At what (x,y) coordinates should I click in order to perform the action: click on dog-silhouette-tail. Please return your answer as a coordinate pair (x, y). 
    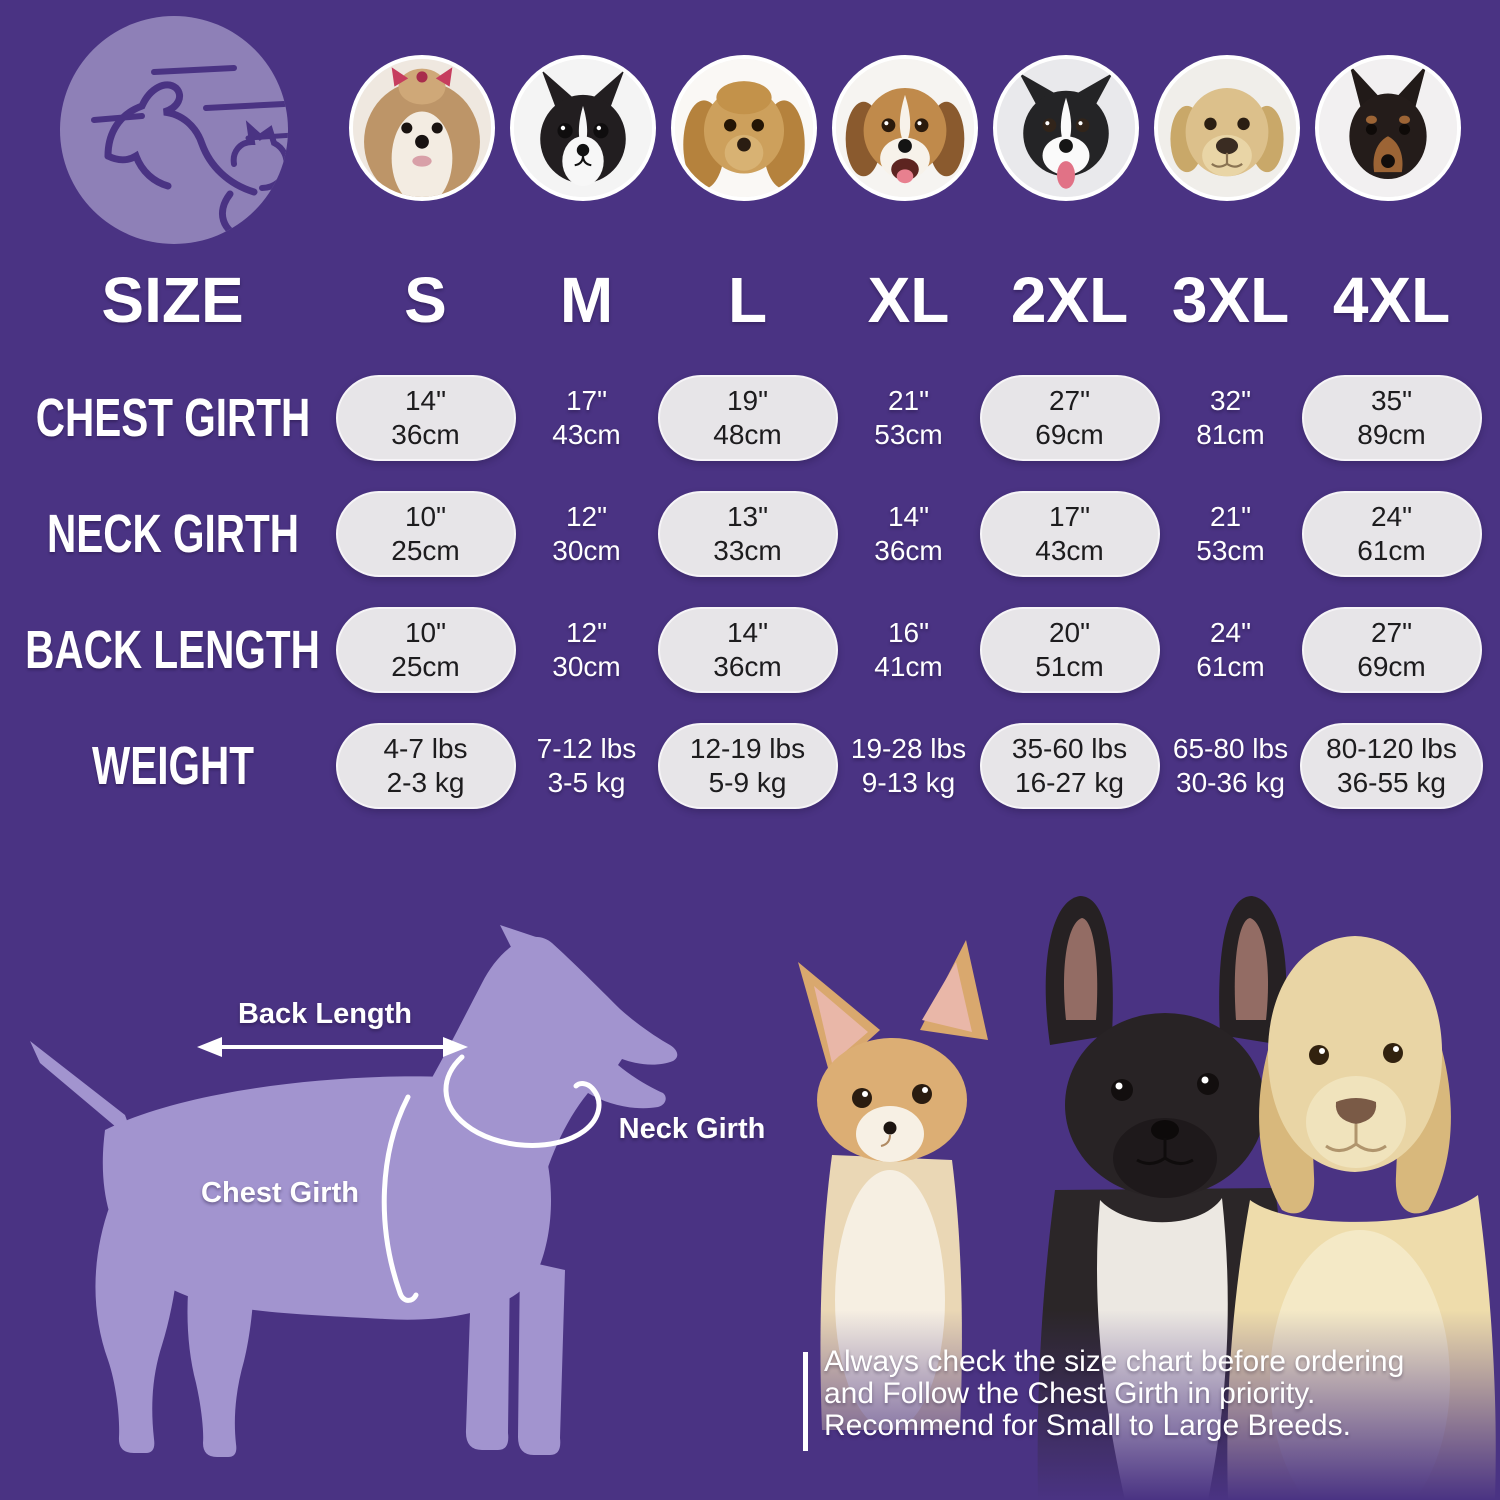
    Looking at the image, I should click on (82, 1092).